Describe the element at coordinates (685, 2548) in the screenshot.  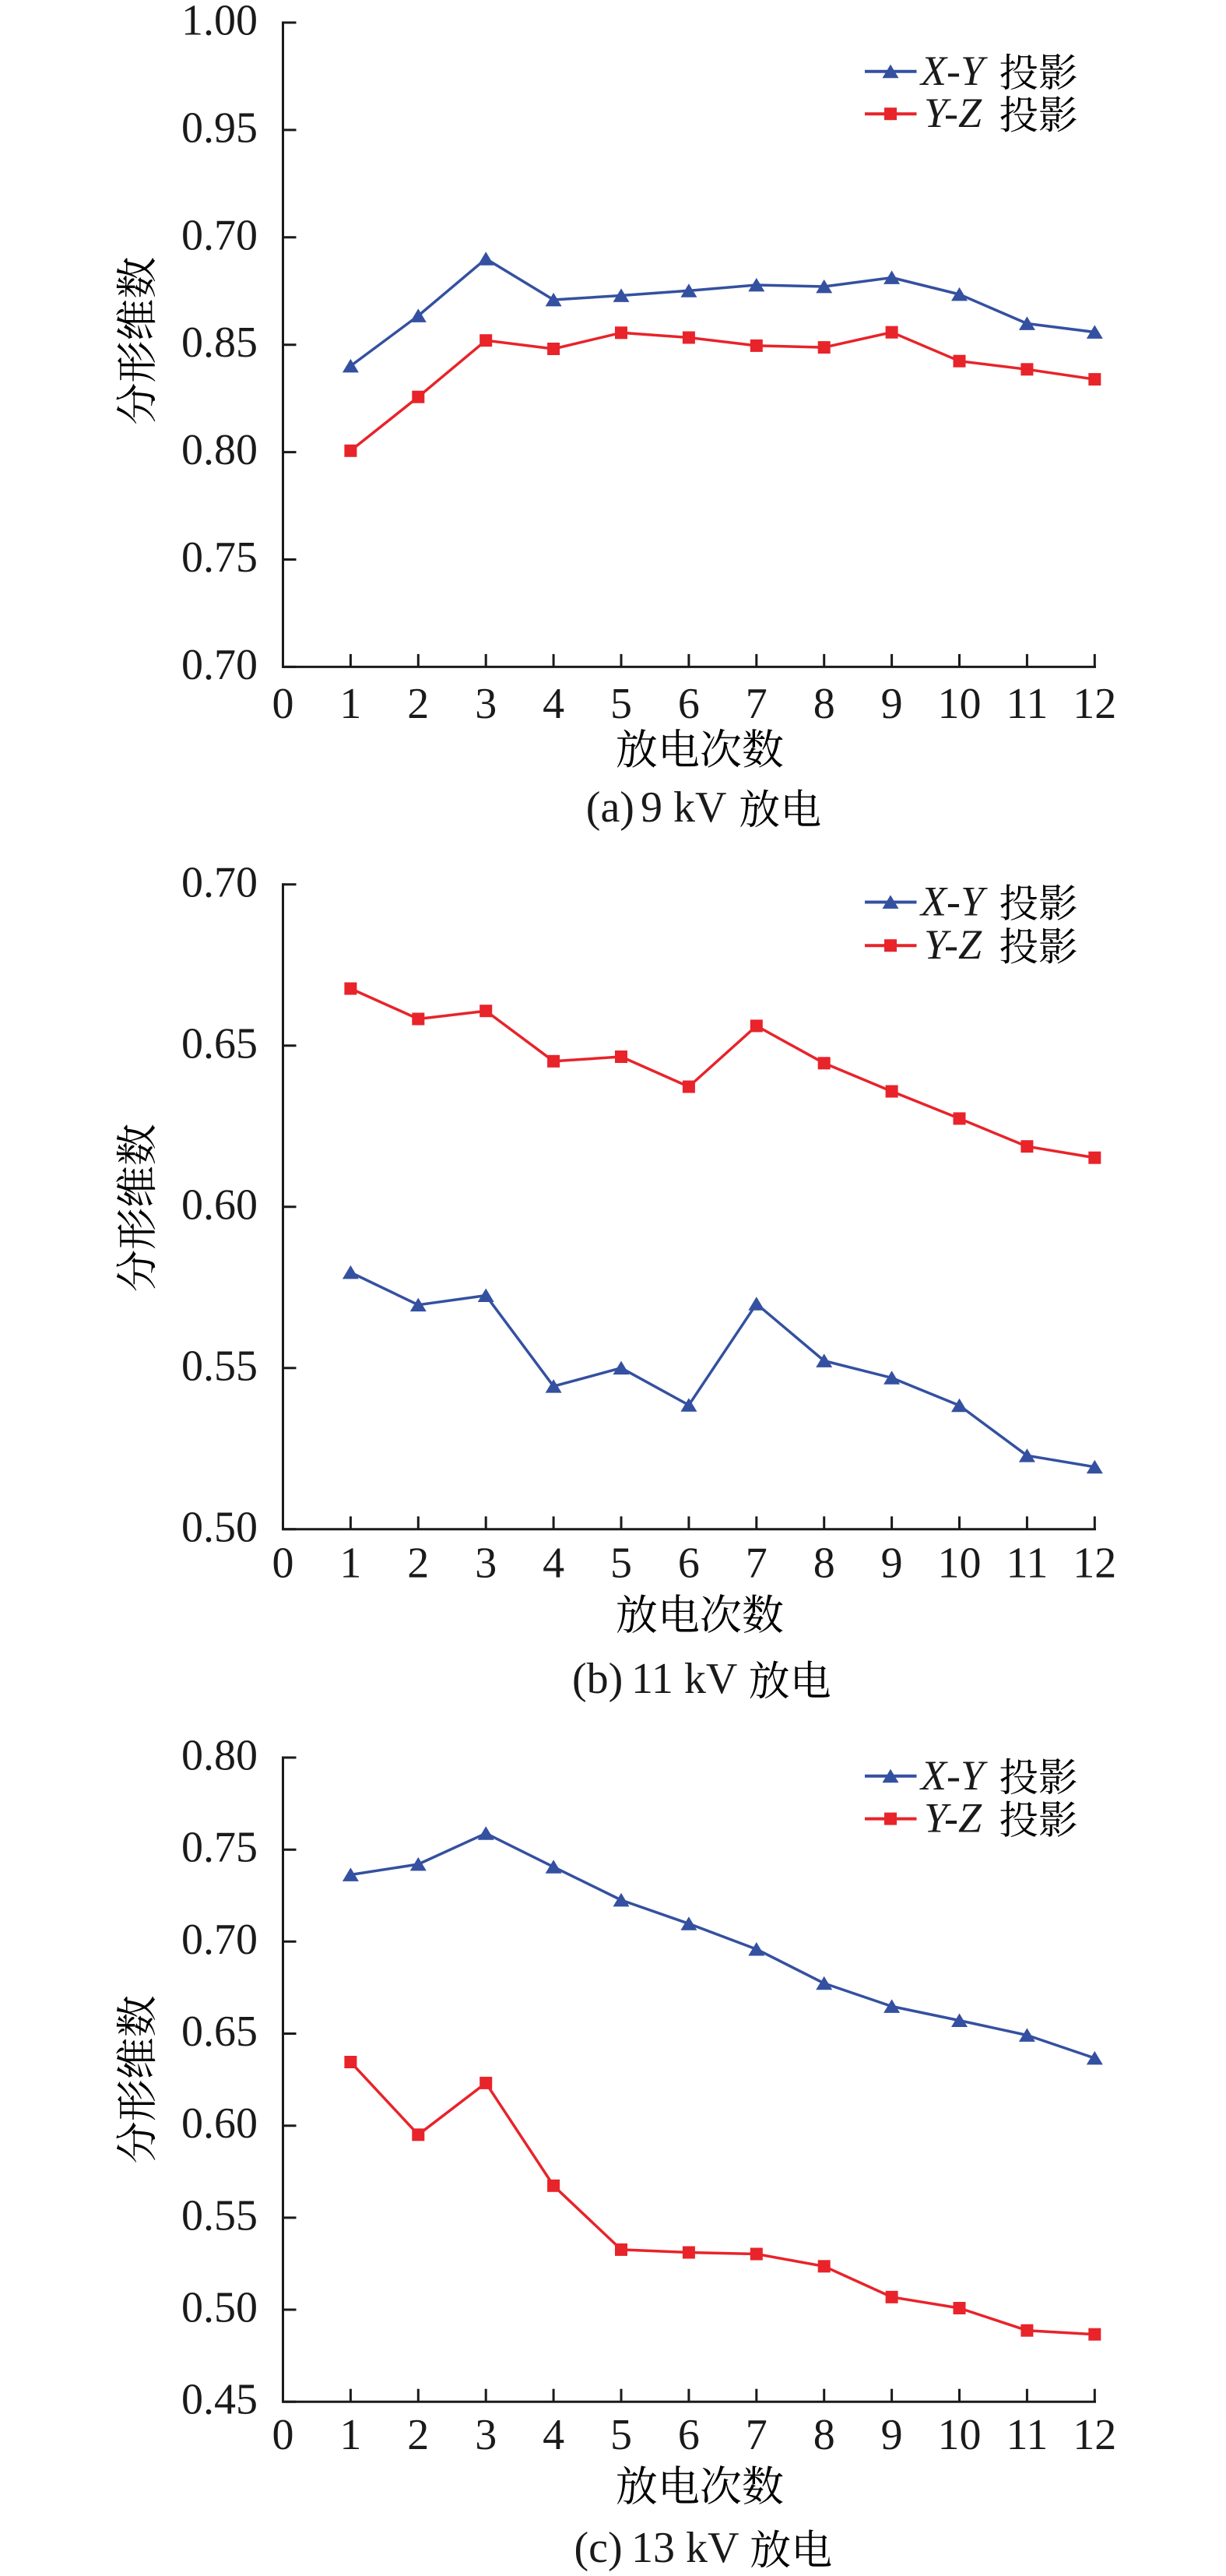
I see `svg-text: 13 kV` at that location.